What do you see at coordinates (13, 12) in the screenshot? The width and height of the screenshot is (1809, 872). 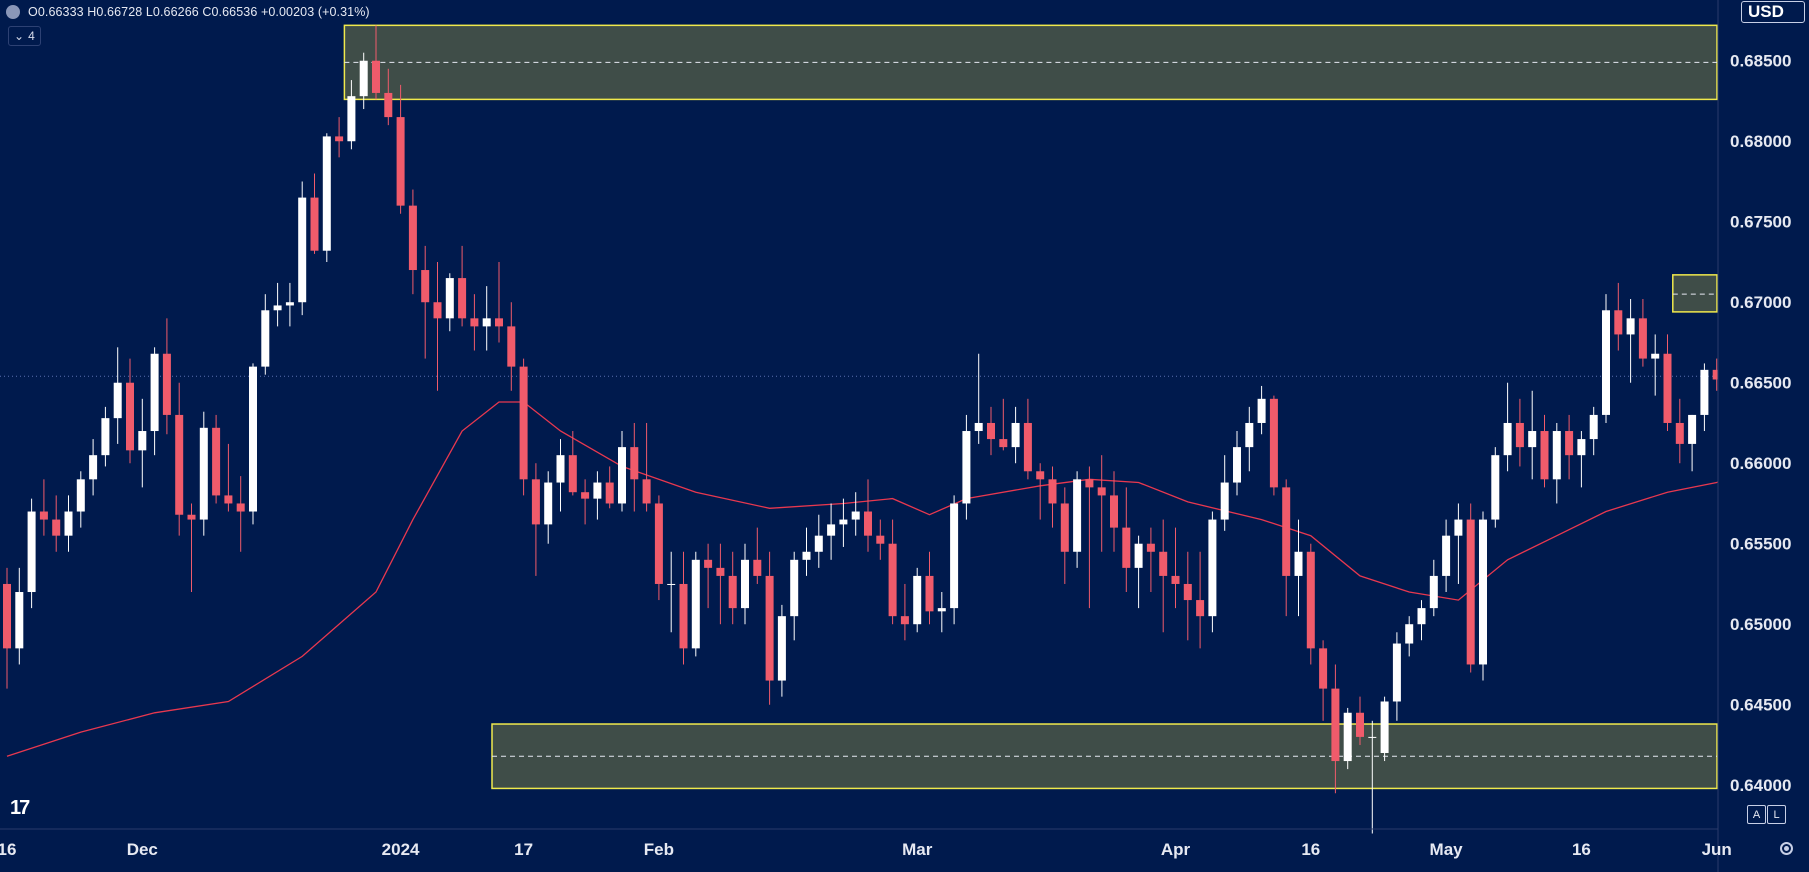 I see `symbol-dot-icon` at bounding box center [13, 12].